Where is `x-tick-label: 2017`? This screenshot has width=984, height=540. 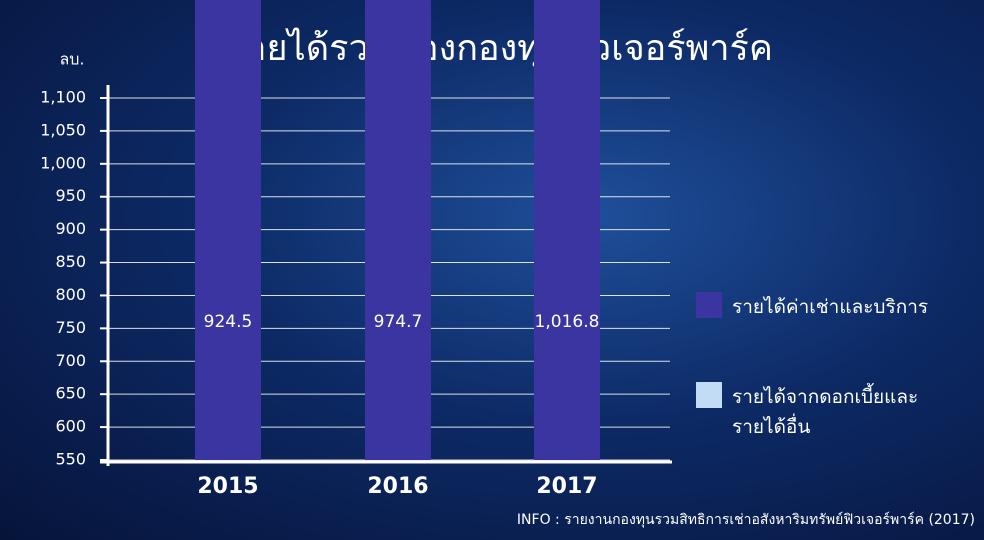
x-tick-label: 2017 is located at coordinates (566, 486).